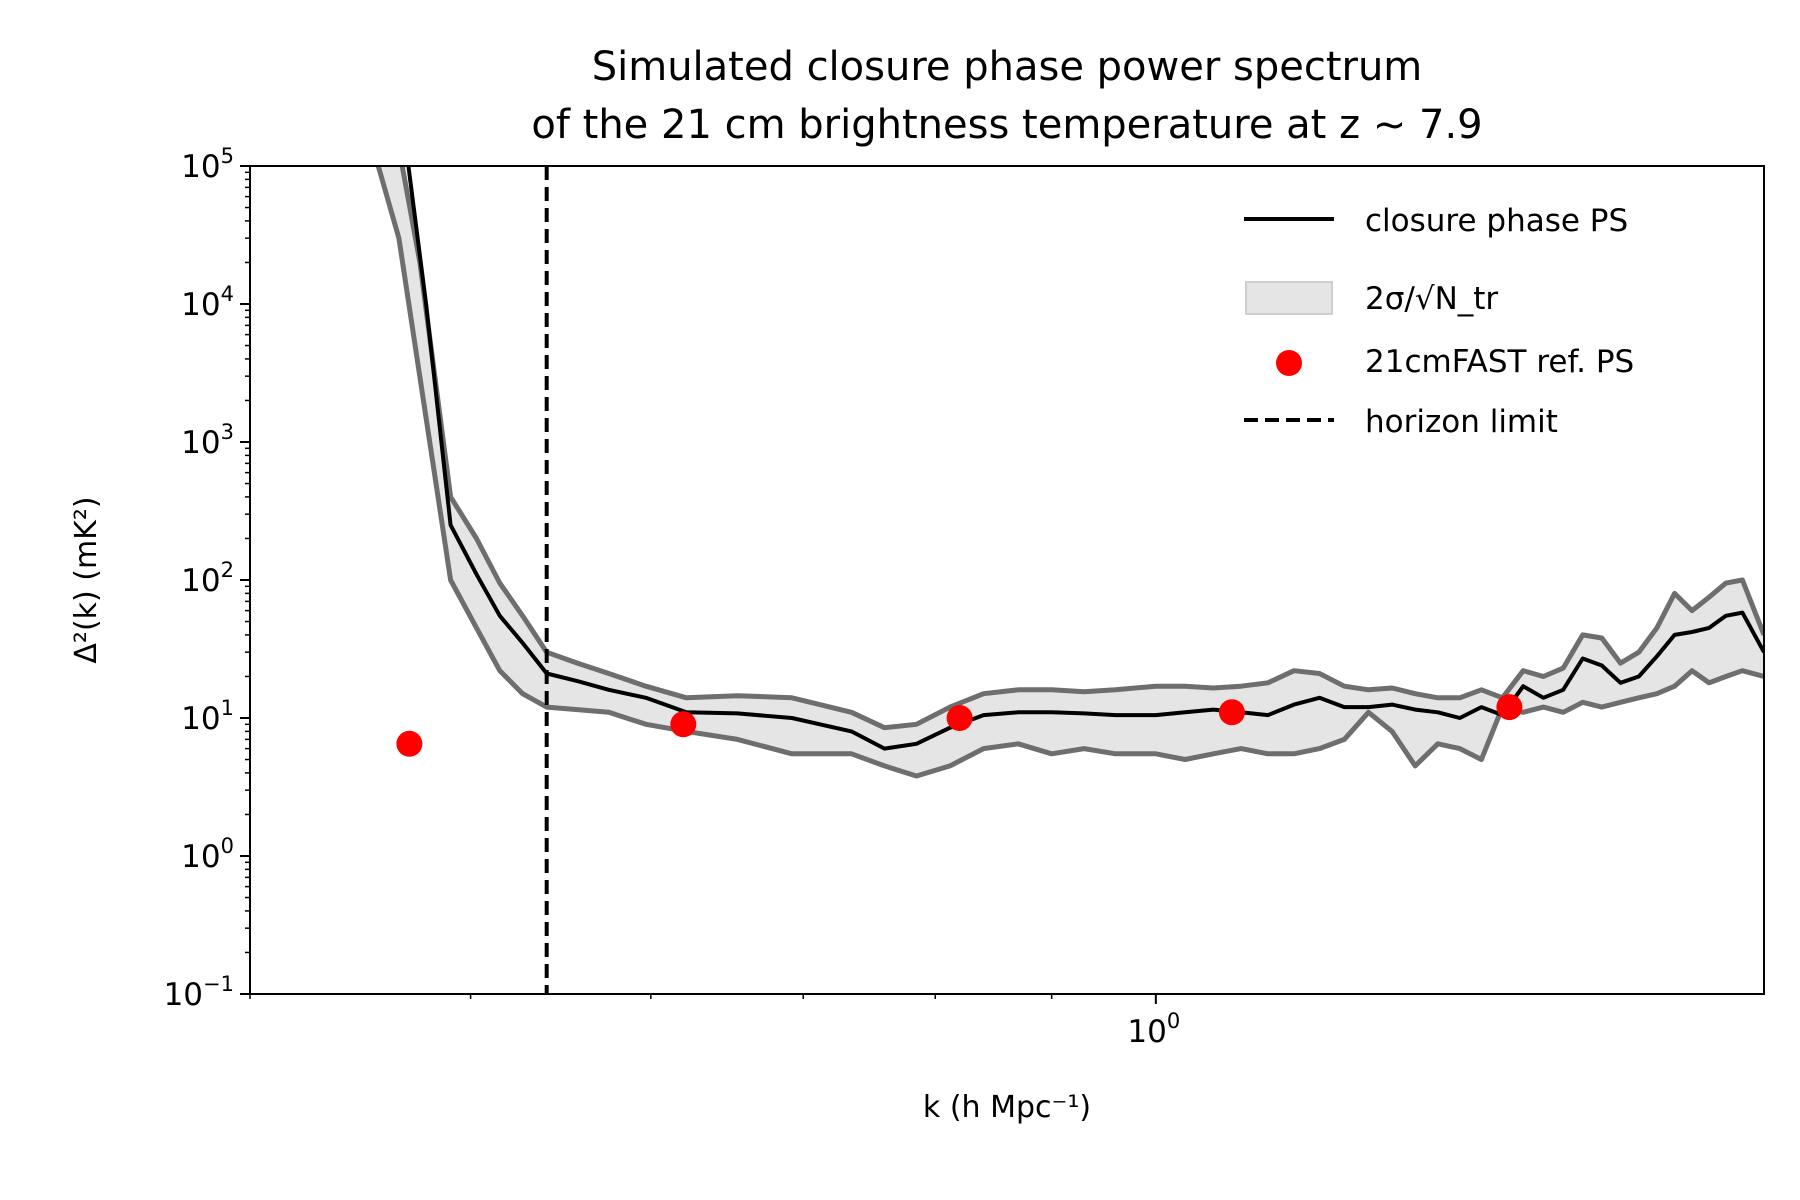 The height and width of the screenshot is (1200, 1800). I want to click on x-tick-labels: 100, so click(1153, 1029).